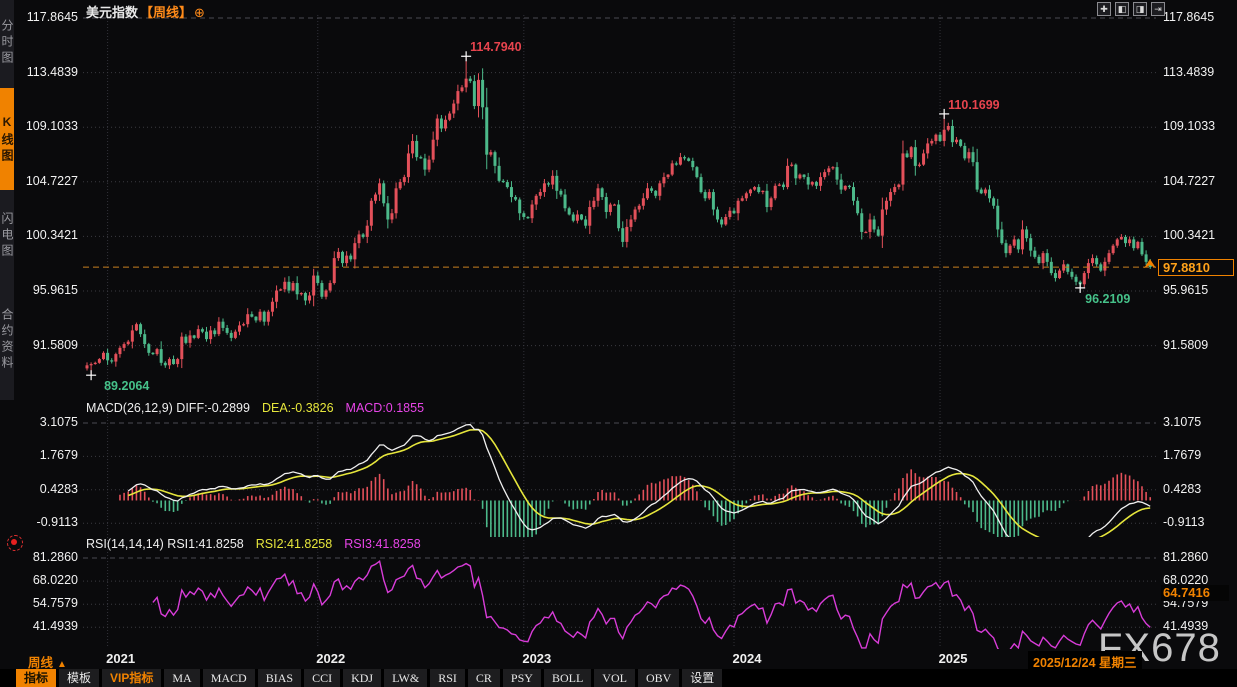  I want to click on time-axis: 周线 ▲ 2025/12/24 星期三 2021 2022 2023 2024 2025, so click(618, 661).